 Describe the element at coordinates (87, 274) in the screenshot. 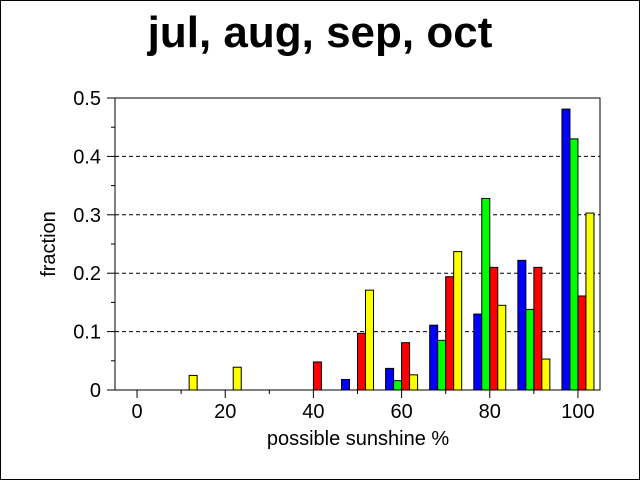

I see `y-tick-label: 0.2` at that location.